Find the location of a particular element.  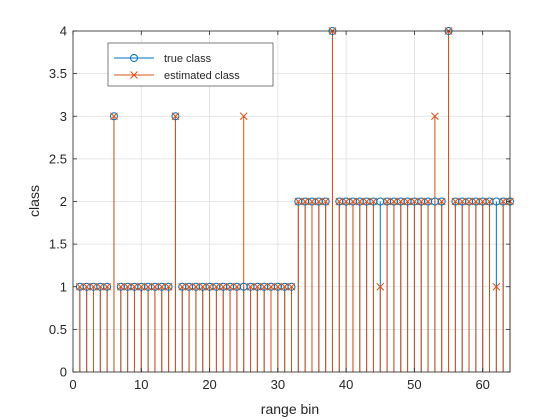

y-tick-label: 2.5 is located at coordinates (58, 158).